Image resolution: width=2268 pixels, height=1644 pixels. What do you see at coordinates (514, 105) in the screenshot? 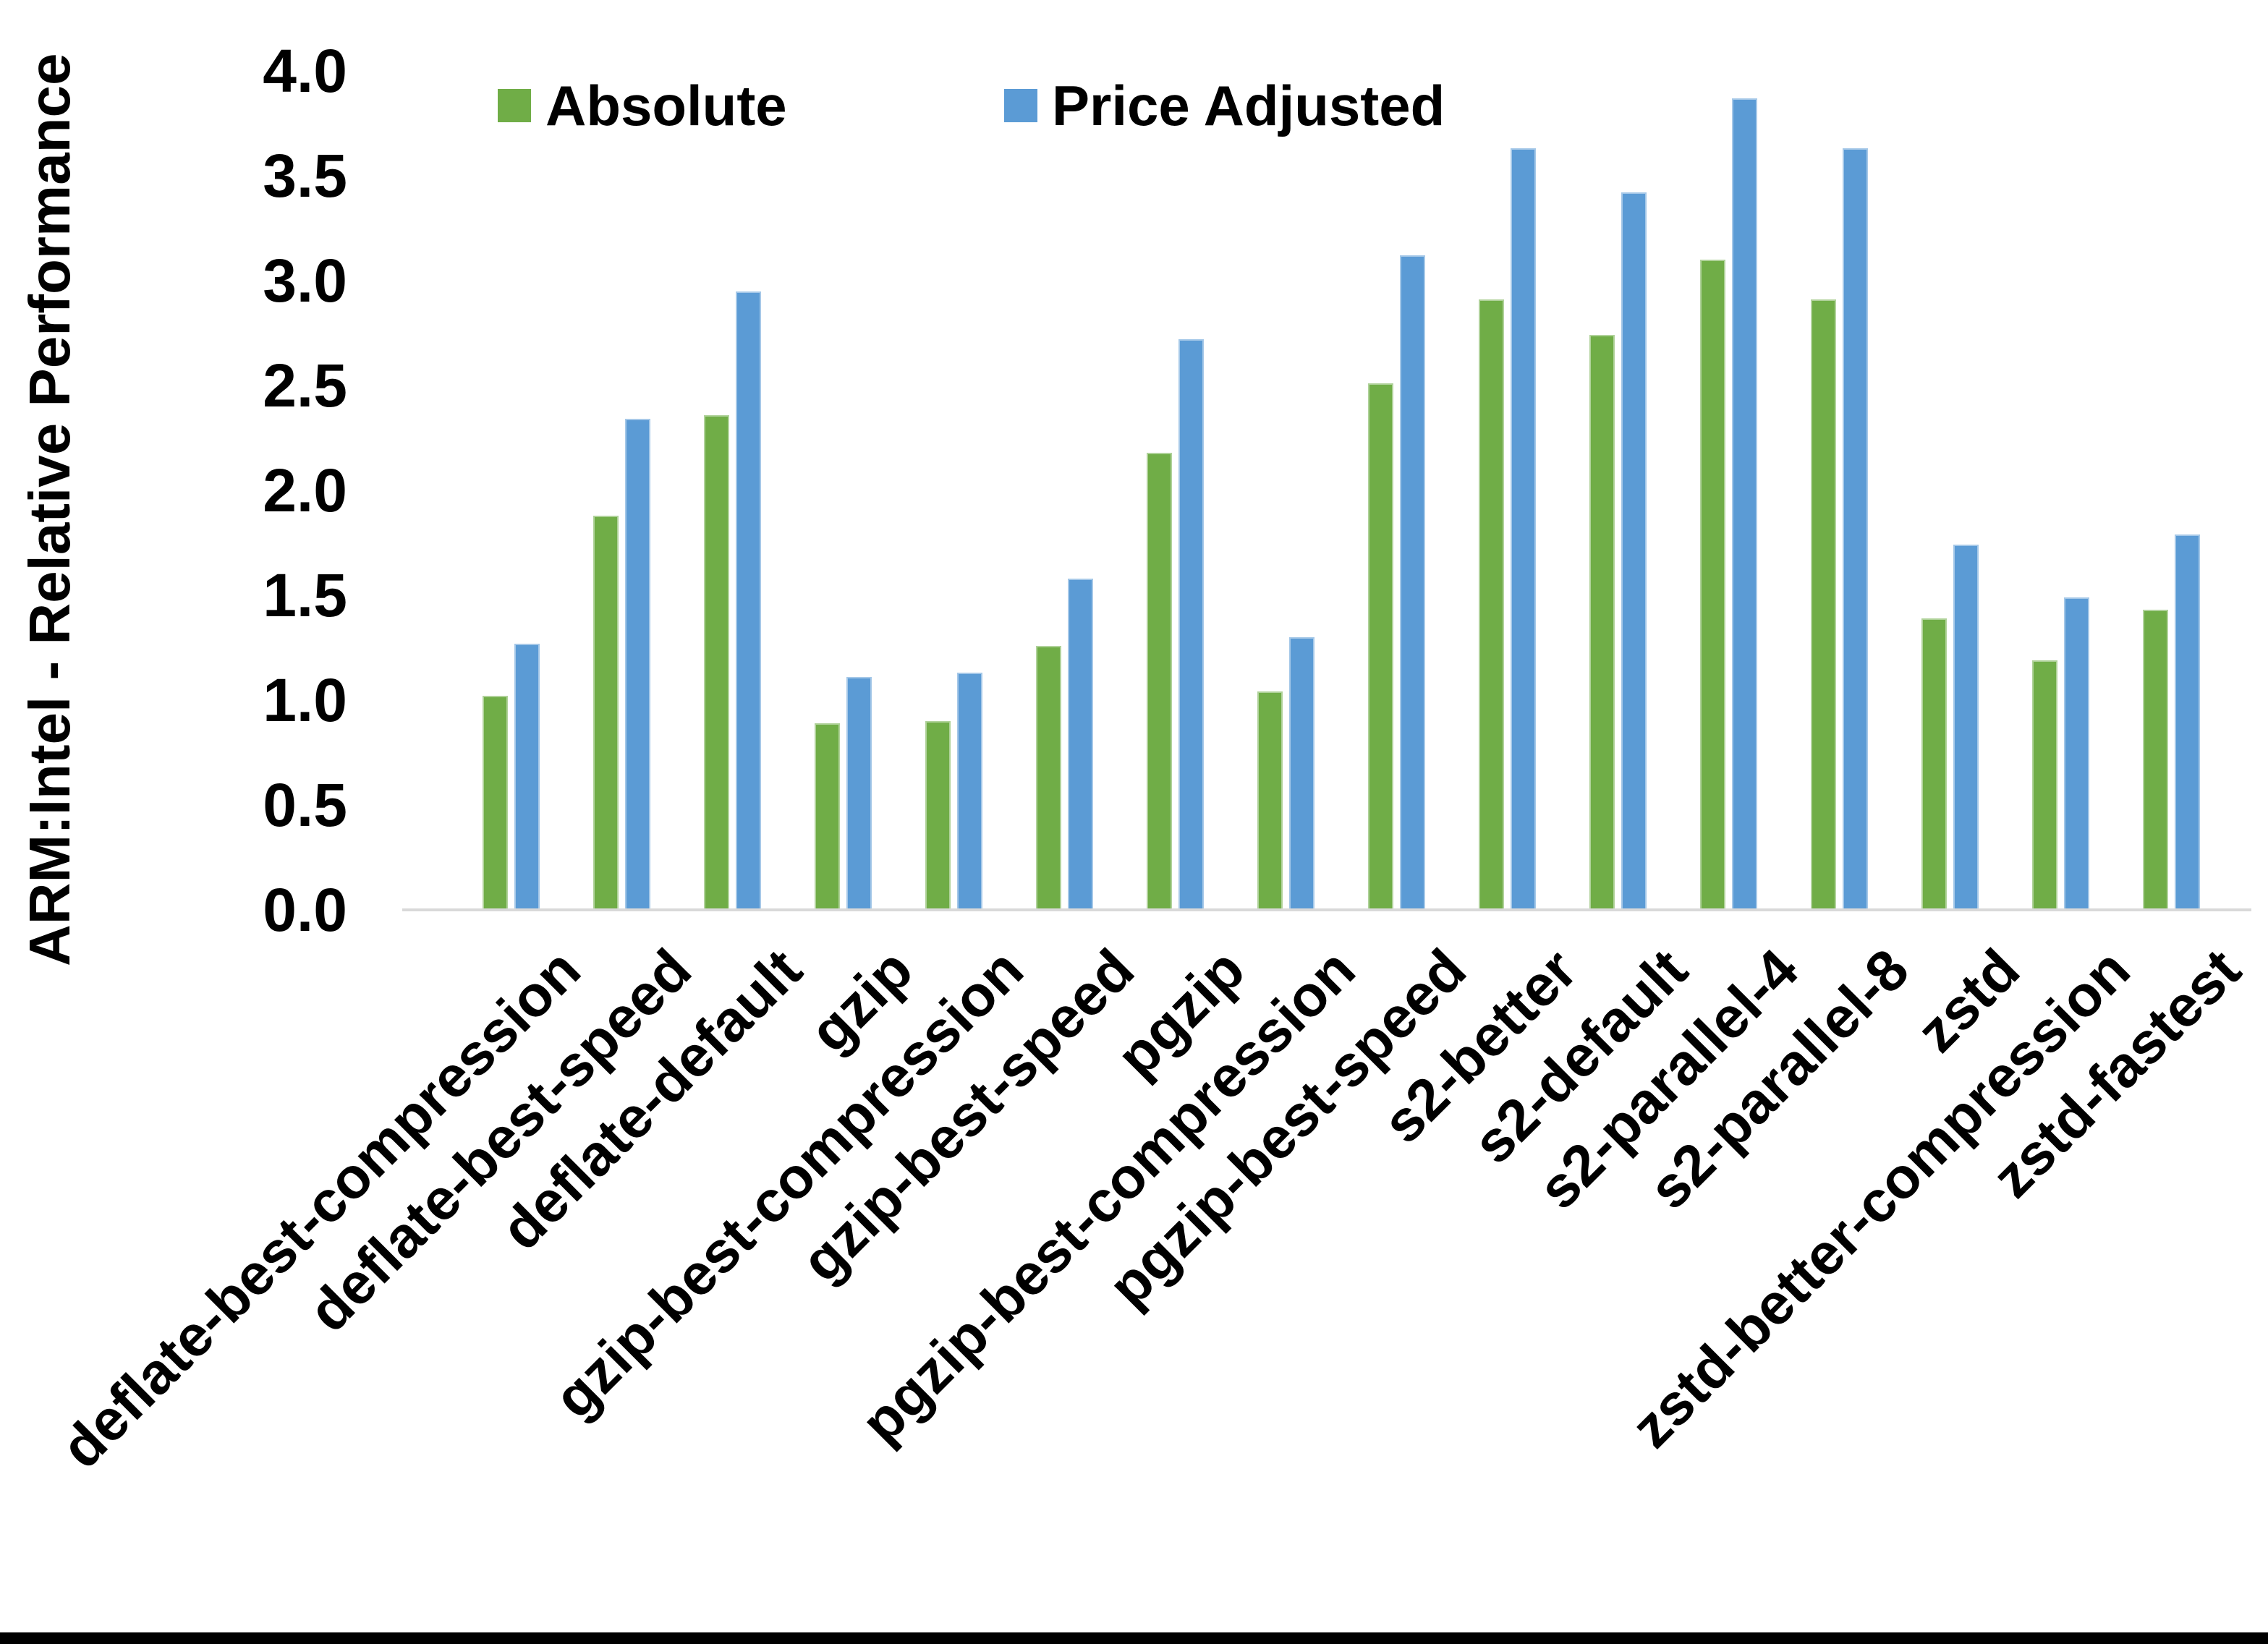
I see `legend-swatch-absolute` at bounding box center [514, 105].